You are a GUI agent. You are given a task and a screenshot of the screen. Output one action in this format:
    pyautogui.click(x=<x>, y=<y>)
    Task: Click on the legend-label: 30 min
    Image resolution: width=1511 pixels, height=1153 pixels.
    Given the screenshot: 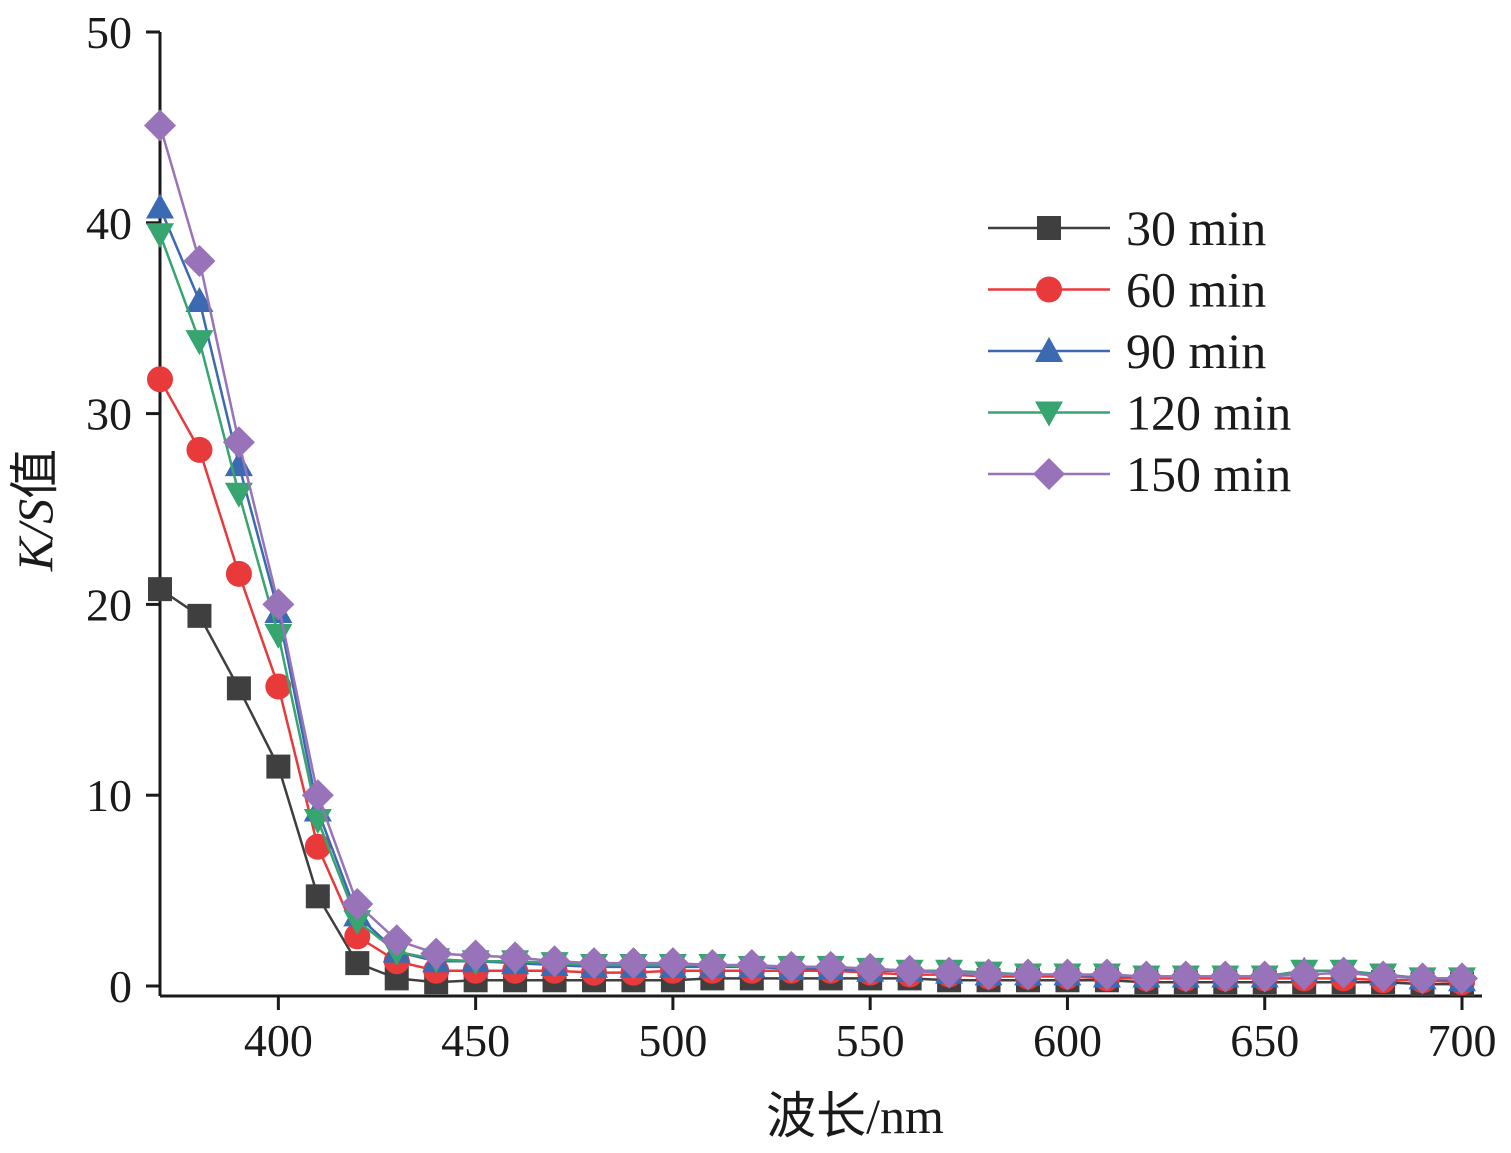 What is the action you would take?
    pyautogui.click(x=1196, y=228)
    